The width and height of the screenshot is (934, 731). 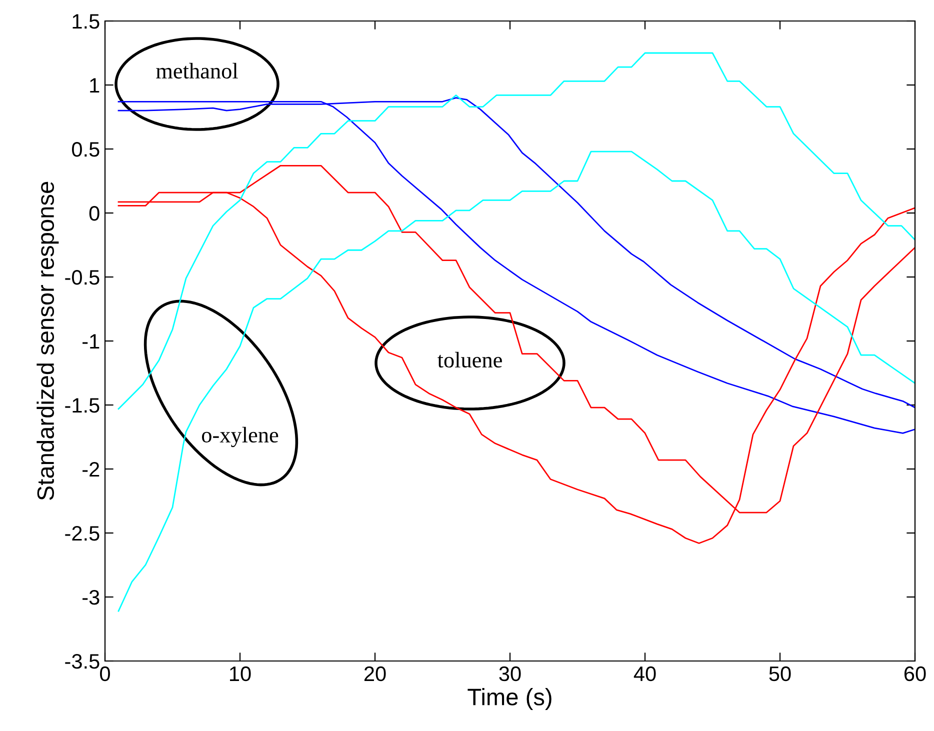 I want to click on y-tick-label: -2, so click(x=91, y=469).